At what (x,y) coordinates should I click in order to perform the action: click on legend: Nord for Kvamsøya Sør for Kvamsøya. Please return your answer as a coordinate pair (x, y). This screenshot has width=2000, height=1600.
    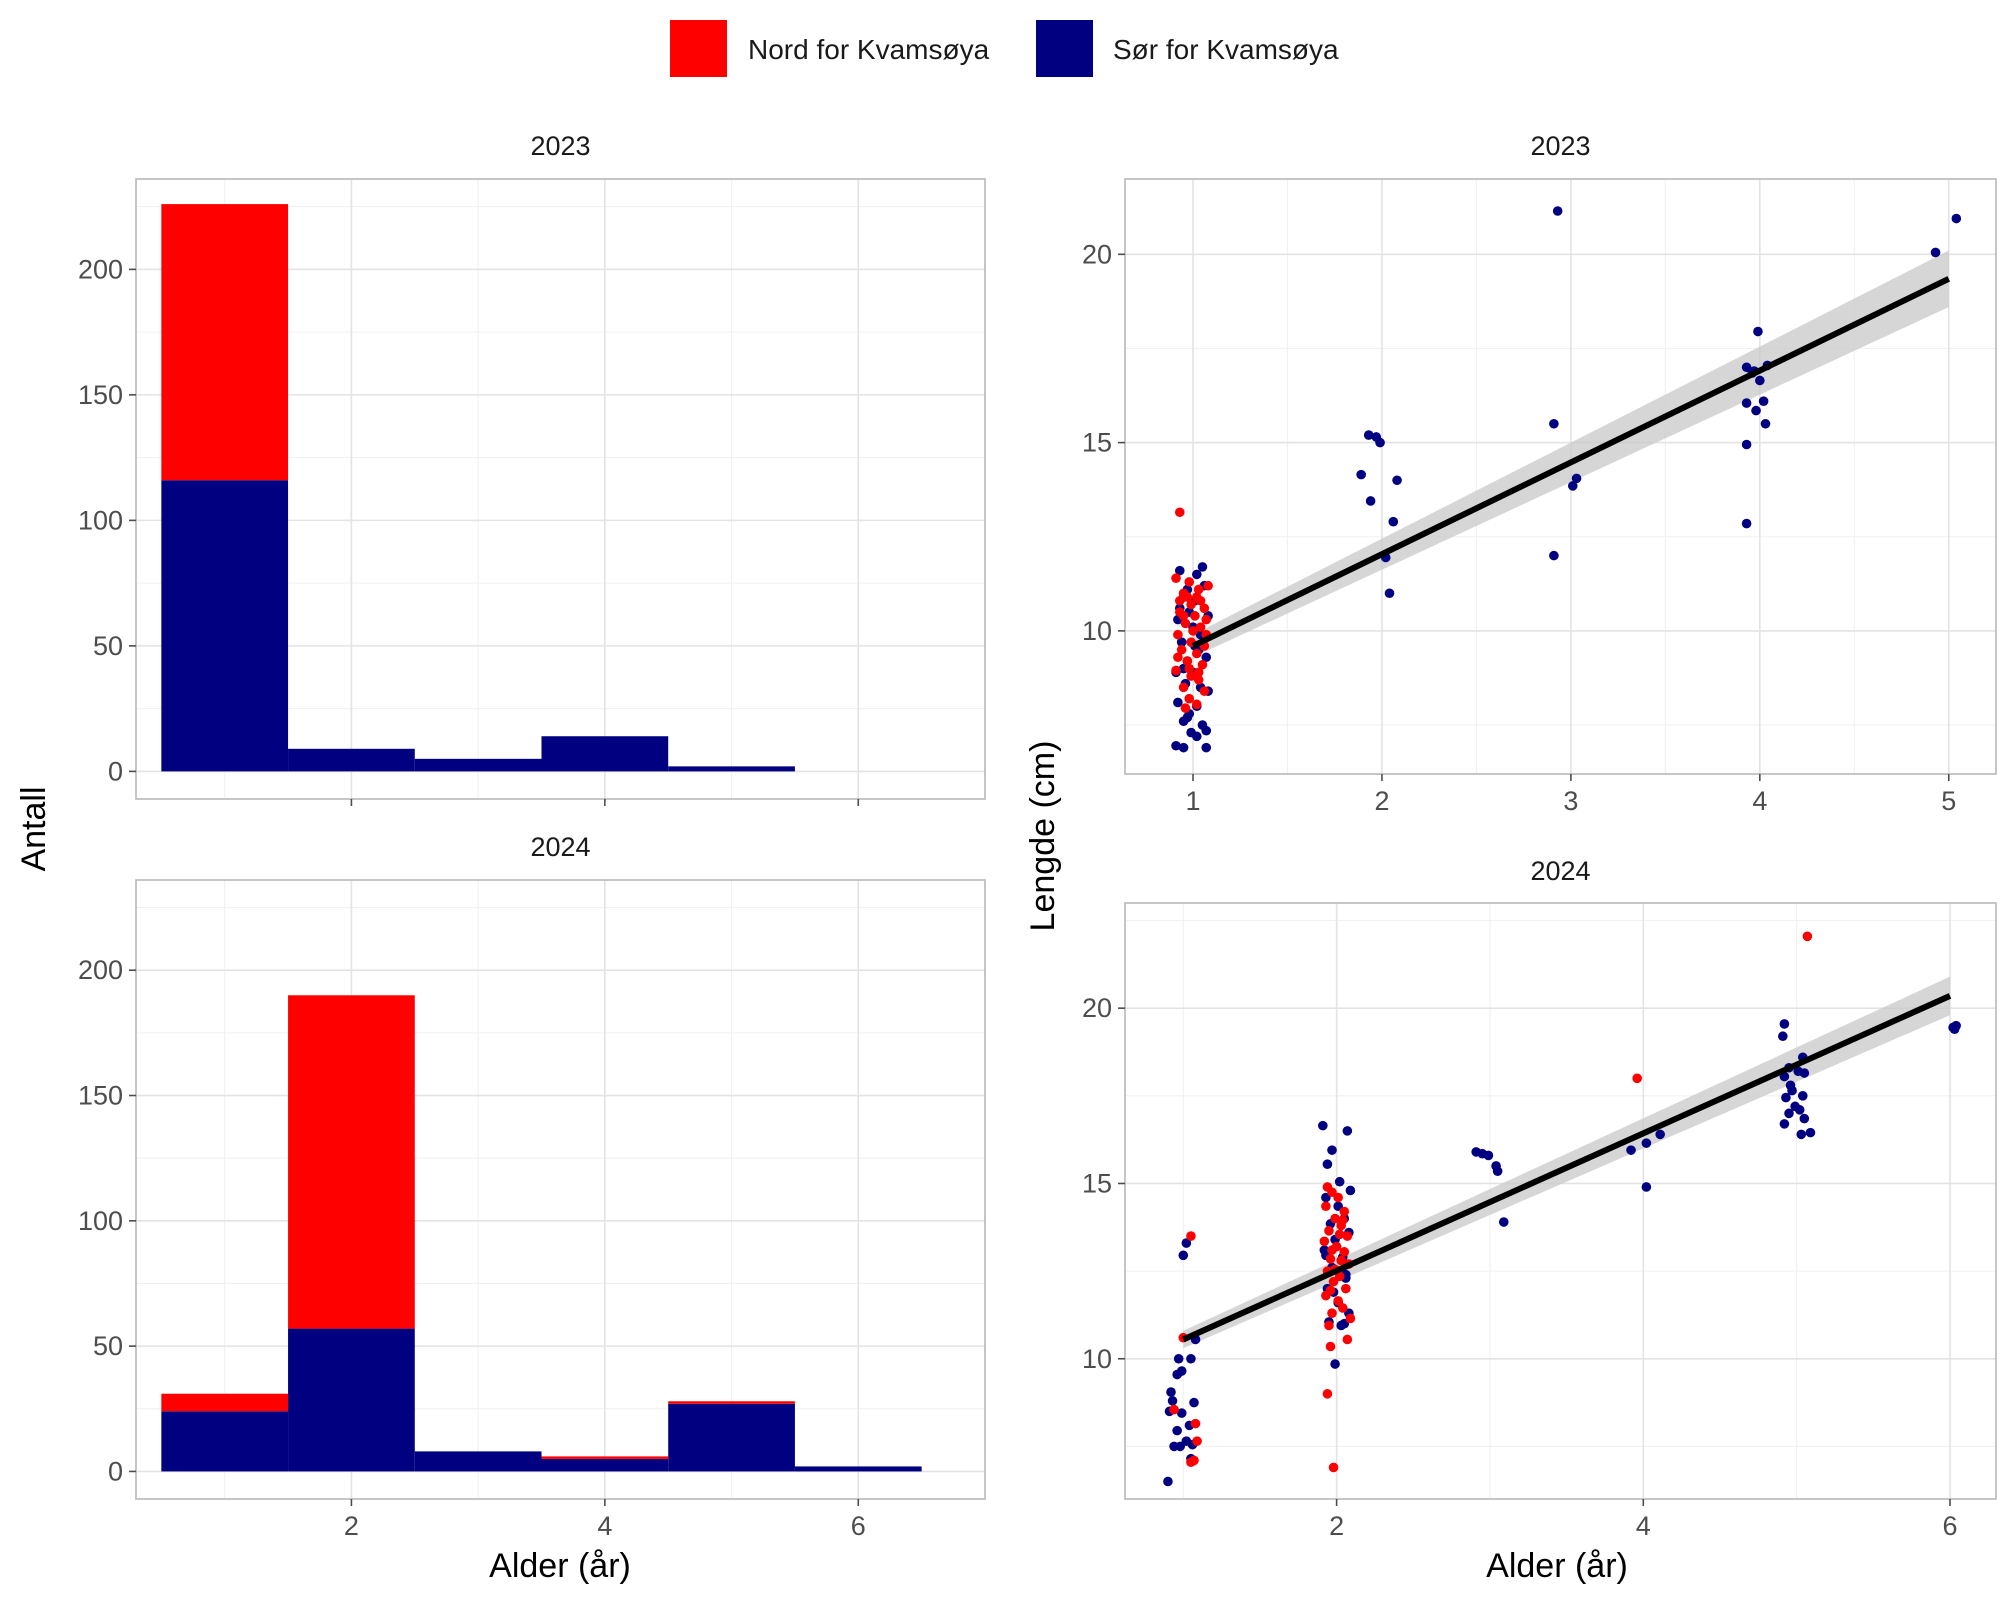
    Looking at the image, I should click on (1004, 48).